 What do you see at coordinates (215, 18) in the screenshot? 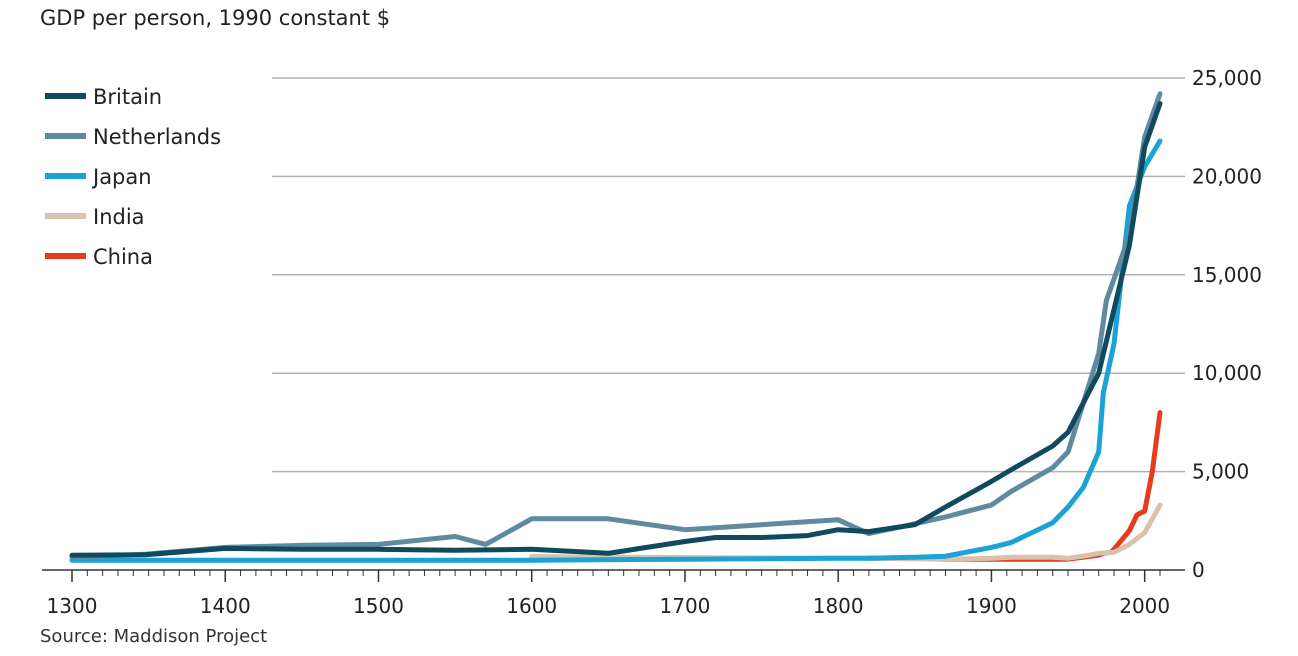
I see `chart-subtitle: GDP per person, 1990 constant $` at bounding box center [215, 18].